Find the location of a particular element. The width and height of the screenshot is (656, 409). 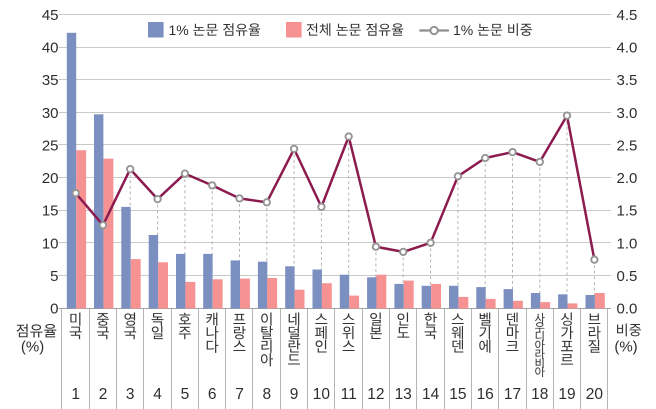

svg-text: 4.5 is located at coordinates (627, 15).